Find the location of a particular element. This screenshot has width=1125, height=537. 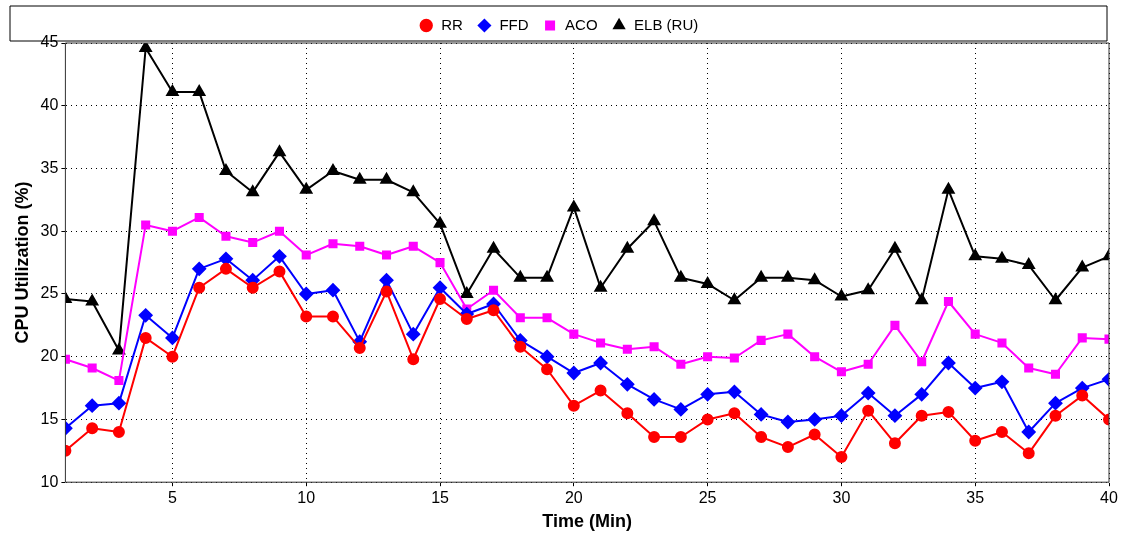

y-axis-title: CPU Utilization (%) is located at coordinates (21, 262).